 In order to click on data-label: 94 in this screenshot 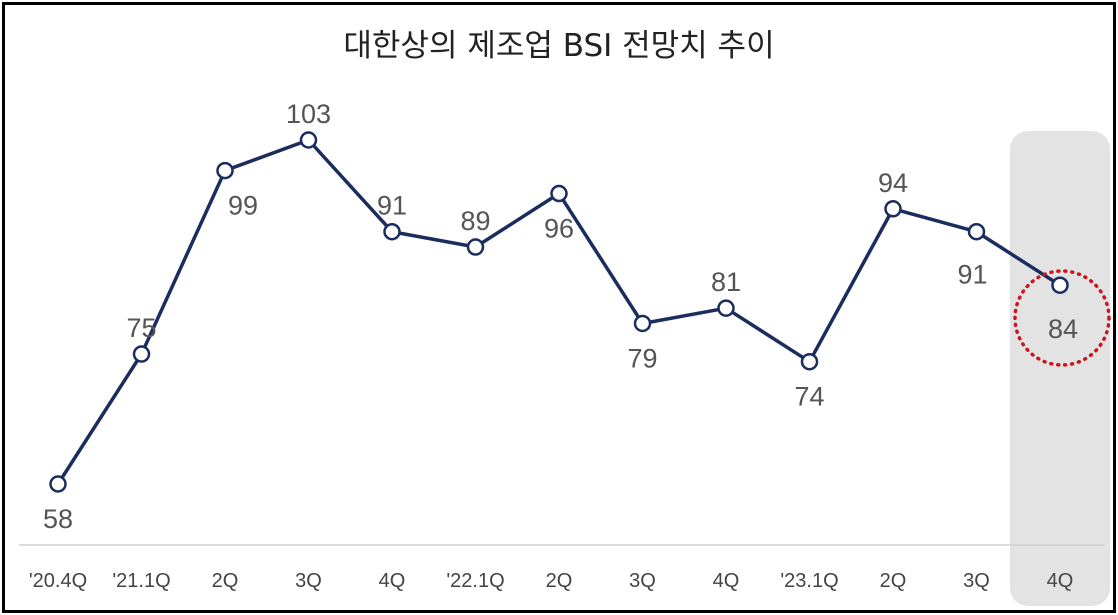, I will do `click(893, 183)`.